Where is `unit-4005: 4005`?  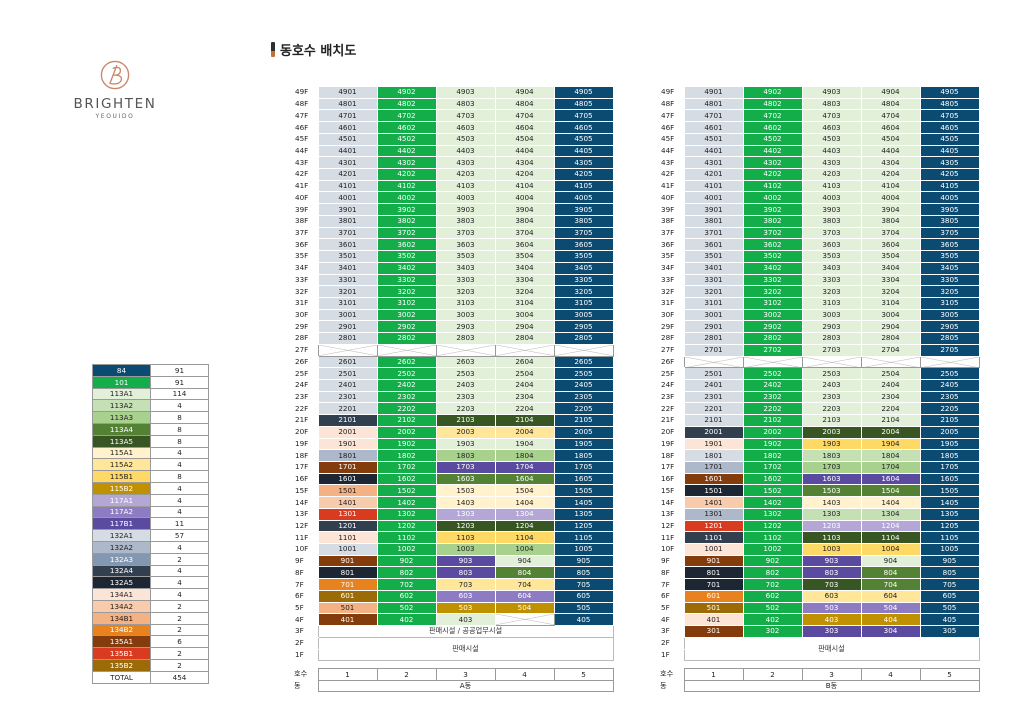
unit-4005: 4005 is located at coordinates (949, 198).